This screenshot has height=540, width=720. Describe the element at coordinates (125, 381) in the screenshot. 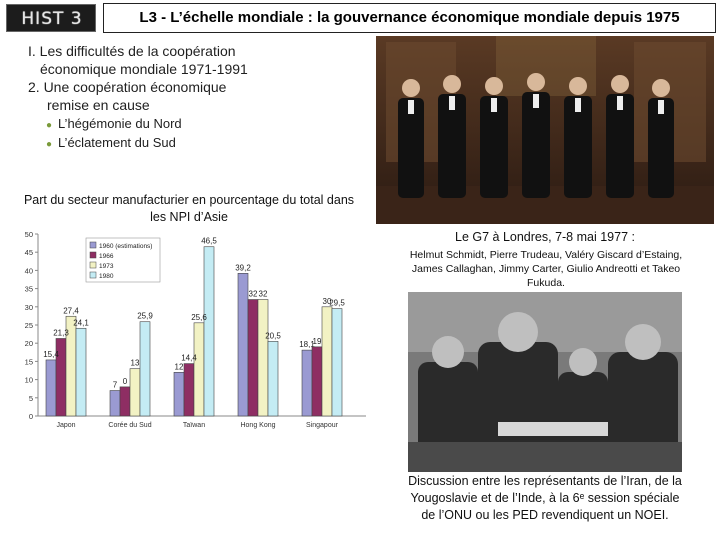

I see `bar-value-label: 0` at that location.